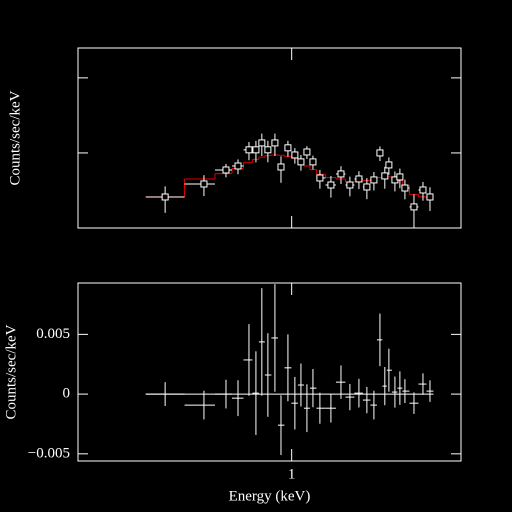 The width and height of the screenshot is (512, 512). I want to click on x-axis-label: Energy (keV), so click(270, 496).